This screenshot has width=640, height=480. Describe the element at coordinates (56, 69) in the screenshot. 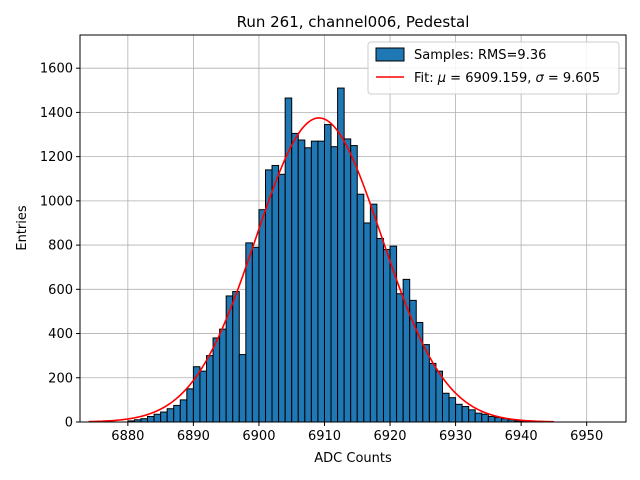

I see `y-tick-label: 1600` at that location.